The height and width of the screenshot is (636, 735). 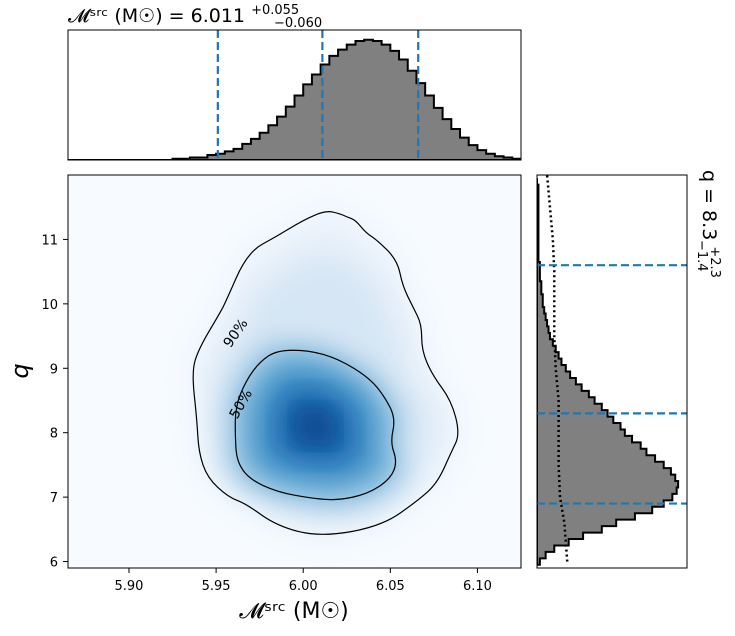 What do you see at coordinates (709, 205) in the screenshot?
I see `right-title-main: q = 8.3` at bounding box center [709, 205].